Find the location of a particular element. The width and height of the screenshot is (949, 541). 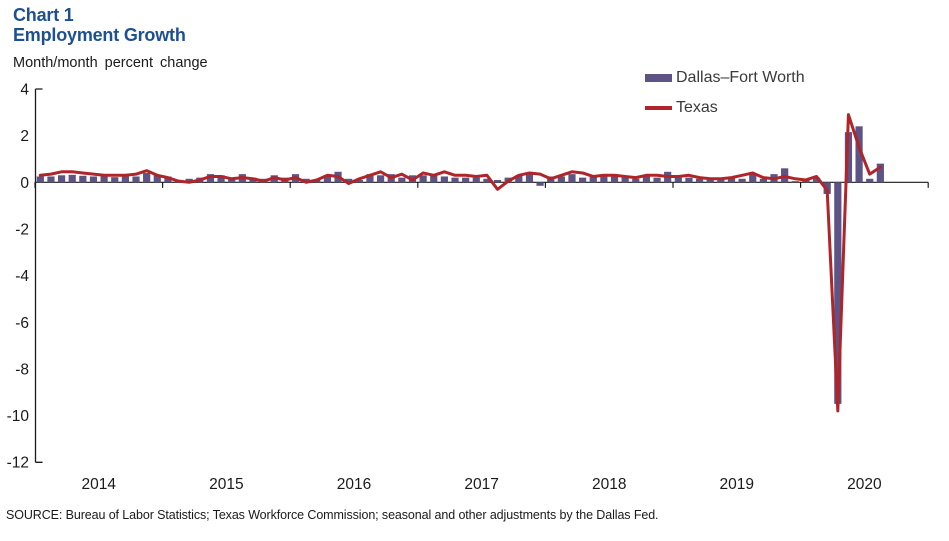

svg-text: 2 is located at coordinates (24, 136).